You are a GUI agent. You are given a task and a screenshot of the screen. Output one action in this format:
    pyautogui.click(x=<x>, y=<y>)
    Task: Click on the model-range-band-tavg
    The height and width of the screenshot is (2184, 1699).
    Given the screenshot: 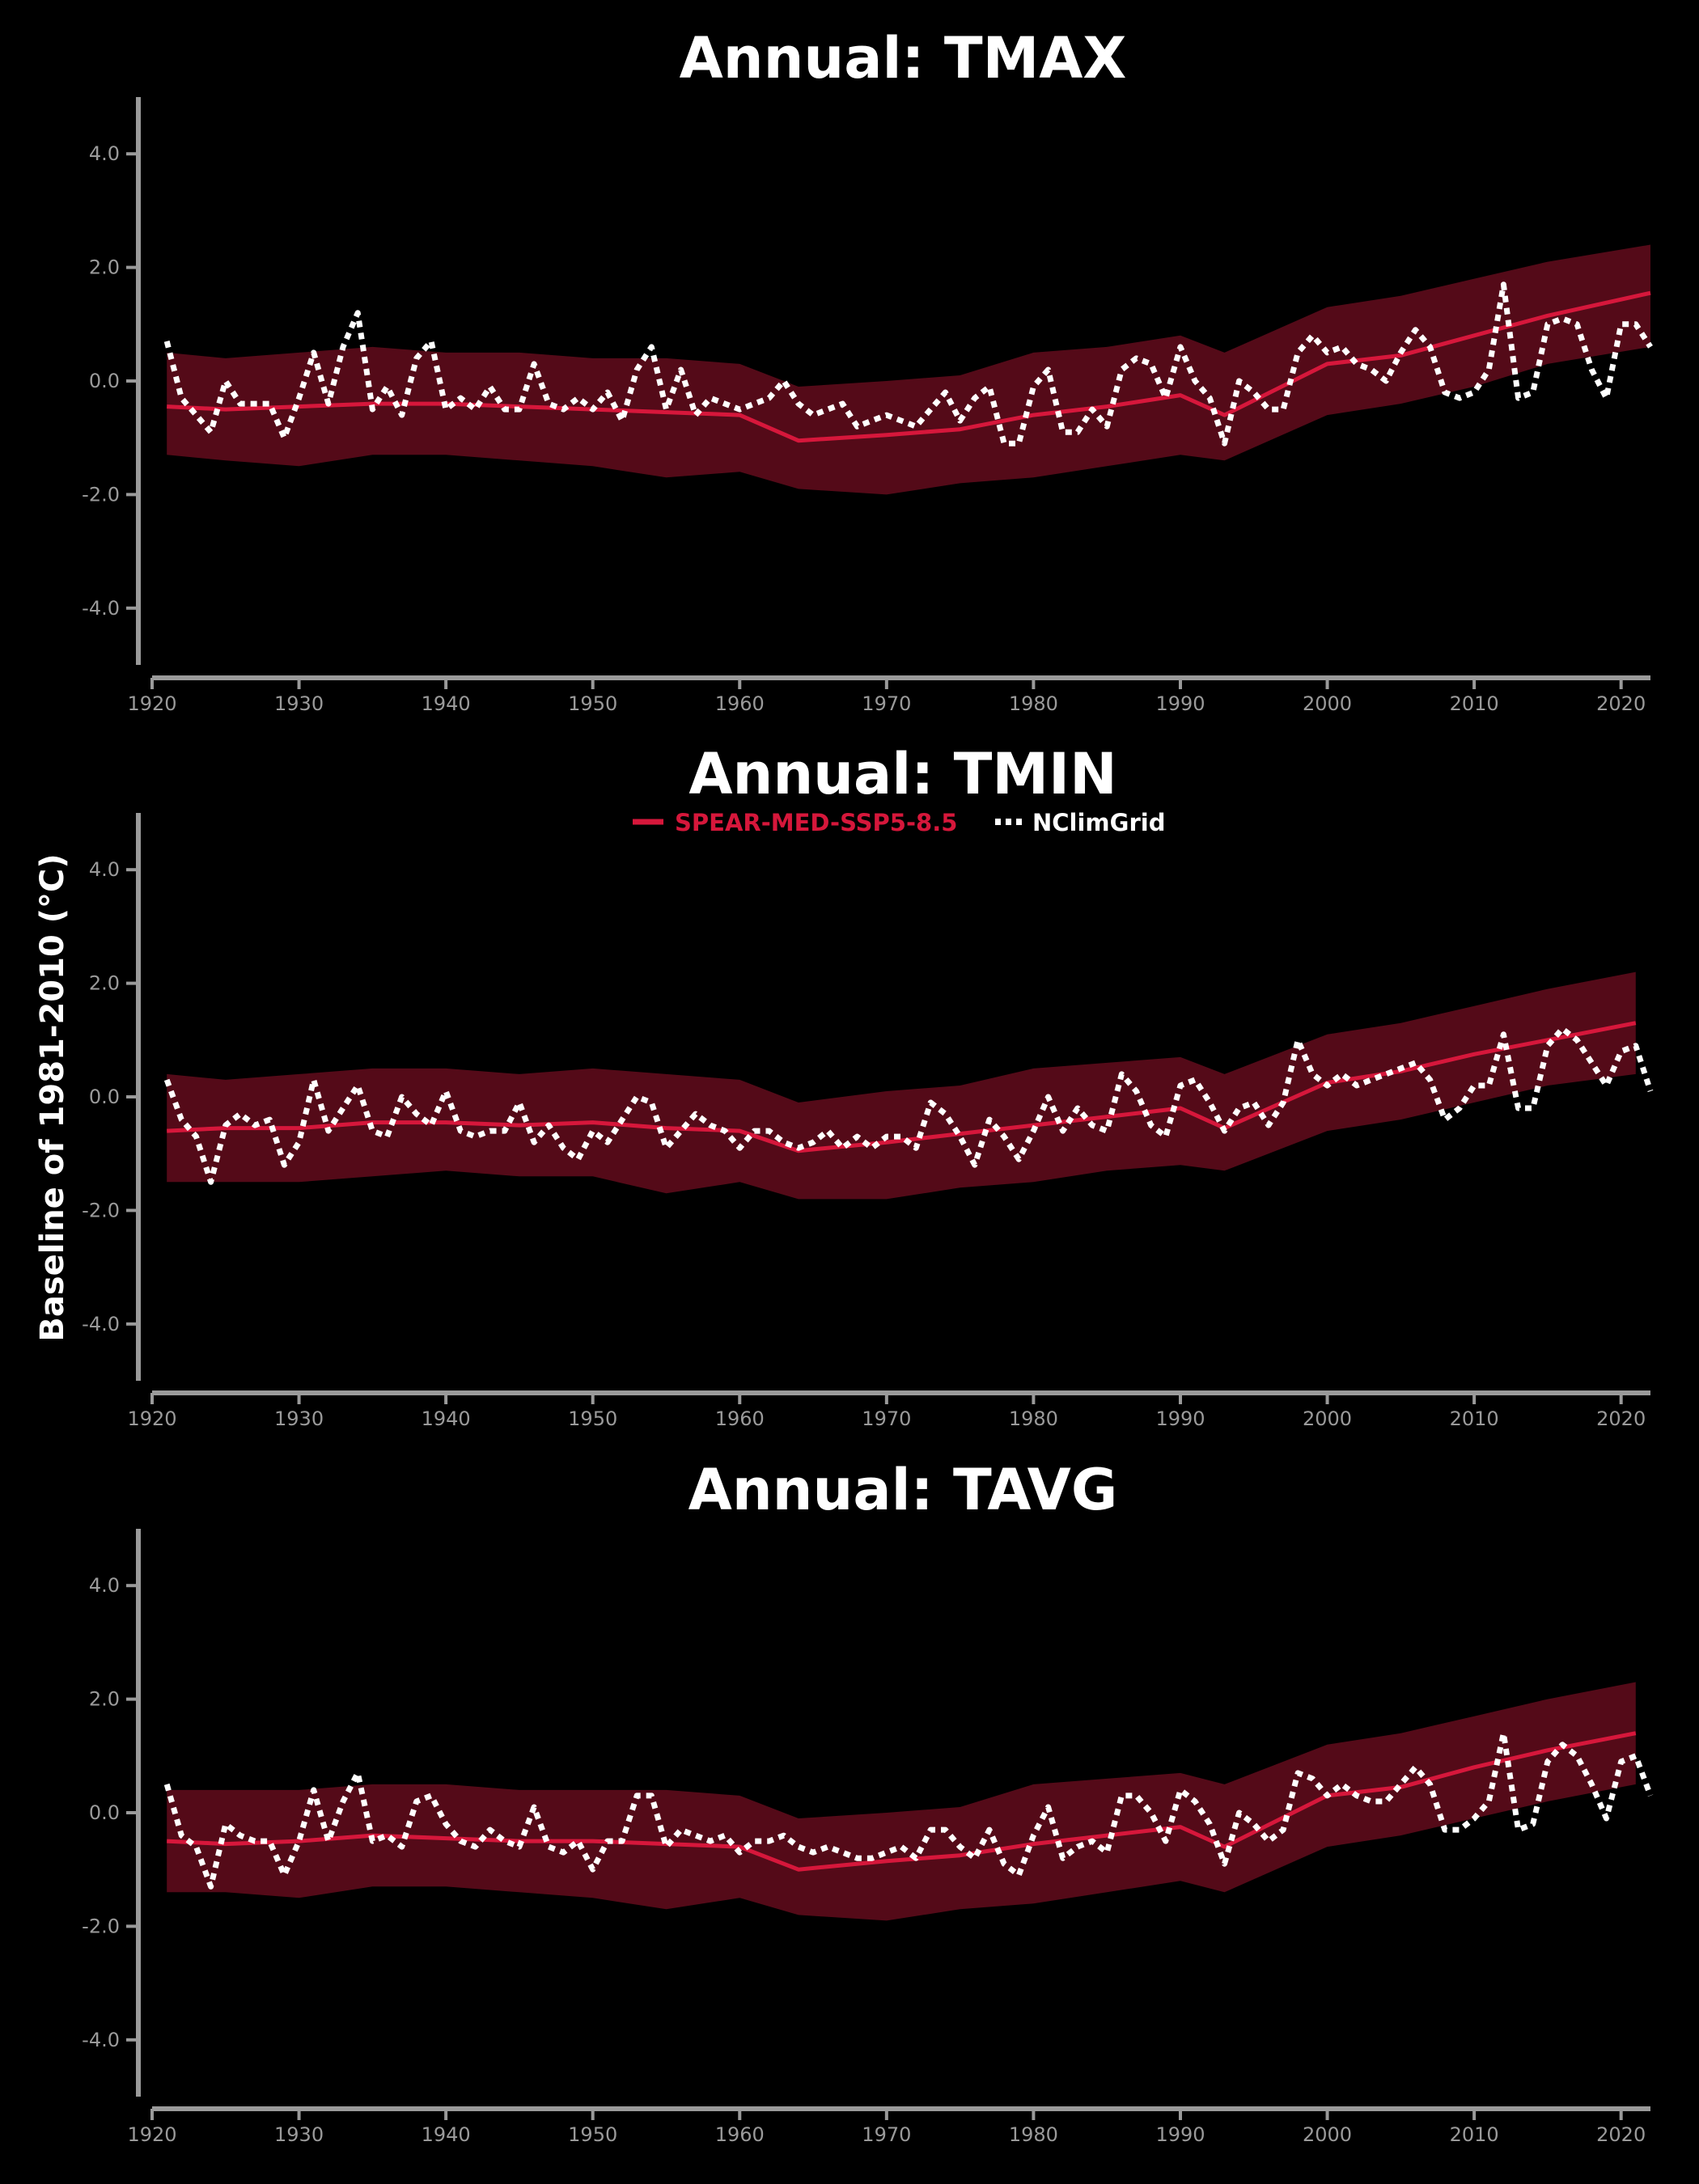 What is the action you would take?
    pyautogui.click(x=901, y=1801)
    